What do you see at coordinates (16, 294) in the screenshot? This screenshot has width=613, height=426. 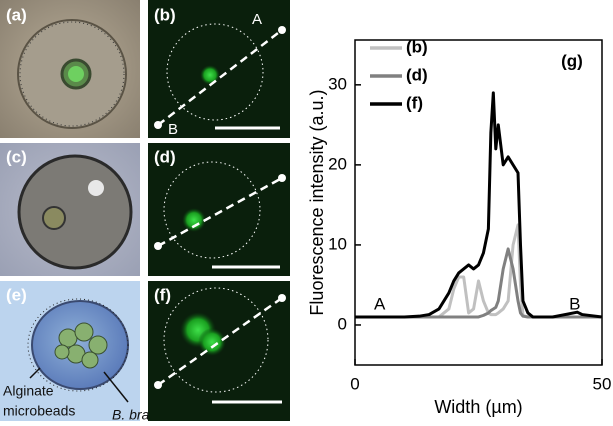 I see `panel-label: (e)` at bounding box center [16, 294].